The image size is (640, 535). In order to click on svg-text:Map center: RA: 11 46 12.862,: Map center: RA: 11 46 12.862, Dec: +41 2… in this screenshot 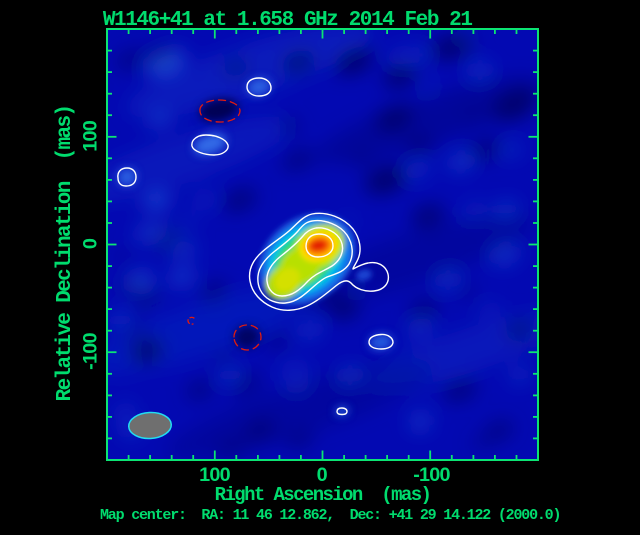, I will do `click(330, 515)`.